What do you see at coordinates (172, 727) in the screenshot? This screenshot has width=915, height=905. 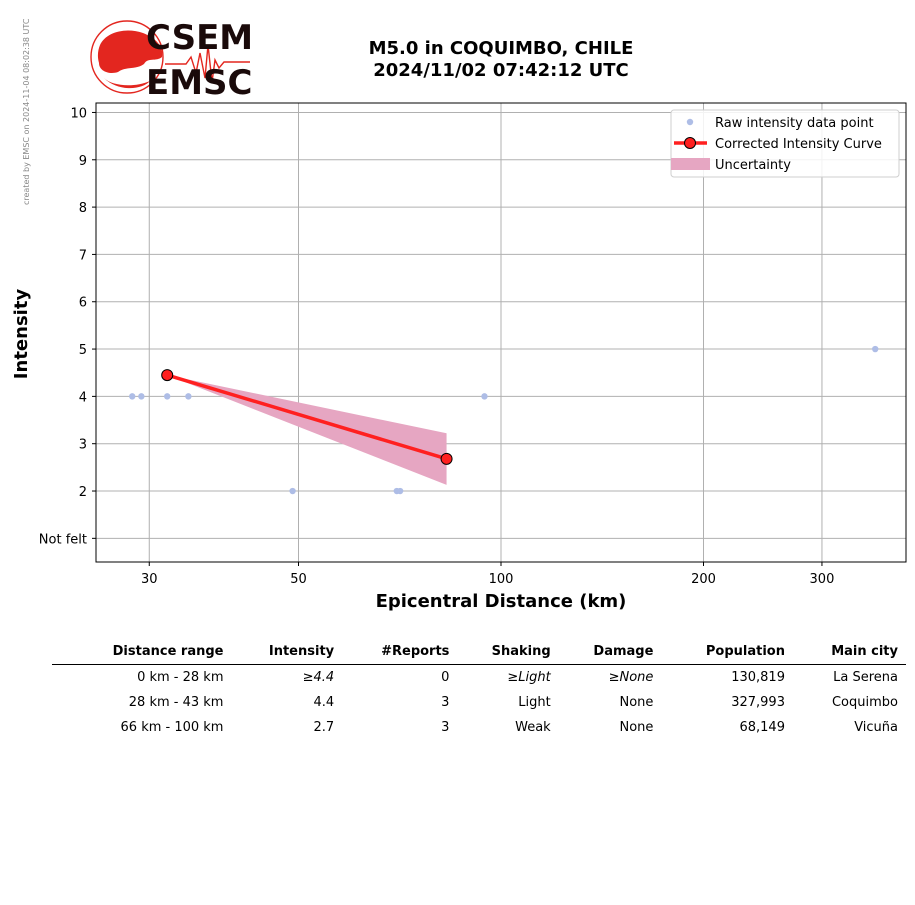 I see `cell-distance-range: 66 km - 100 km` at bounding box center [172, 727].